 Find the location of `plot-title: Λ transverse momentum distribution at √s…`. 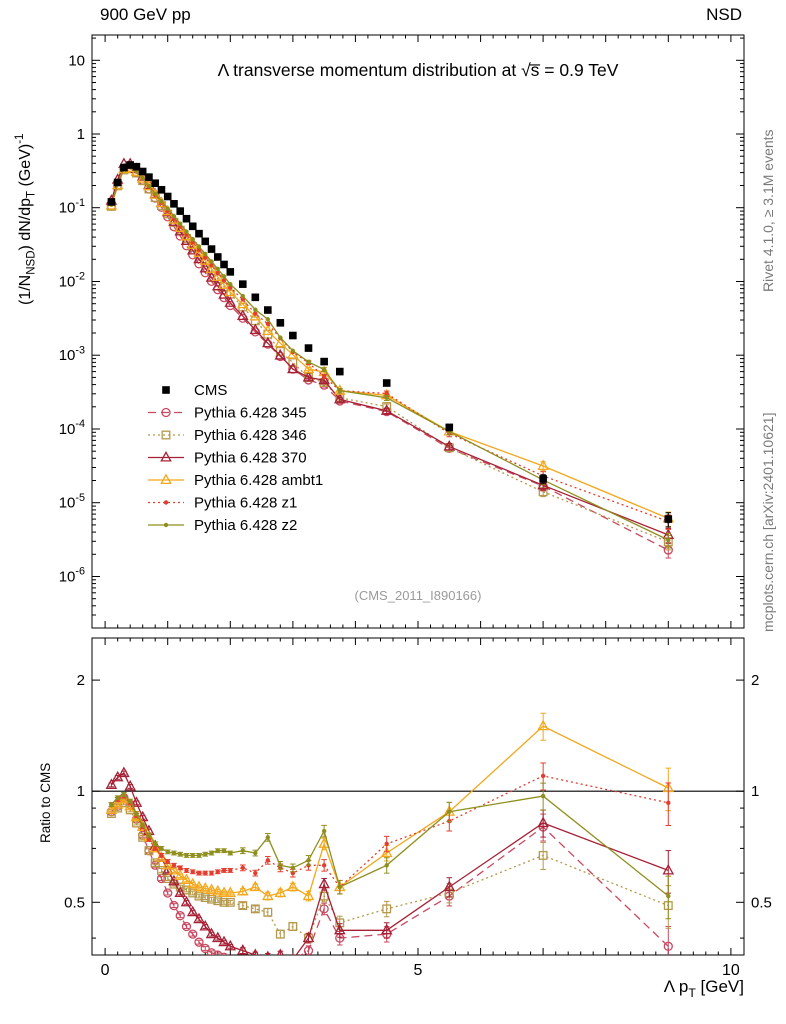

plot-title: Λ transverse momentum distribution at √s… is located at coordinates (418, 70).